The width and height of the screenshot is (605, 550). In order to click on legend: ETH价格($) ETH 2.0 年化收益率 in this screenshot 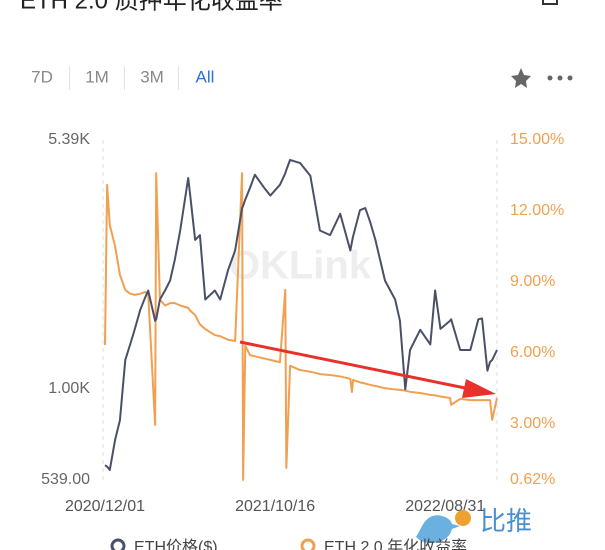, I will do `click(288, 544)`.